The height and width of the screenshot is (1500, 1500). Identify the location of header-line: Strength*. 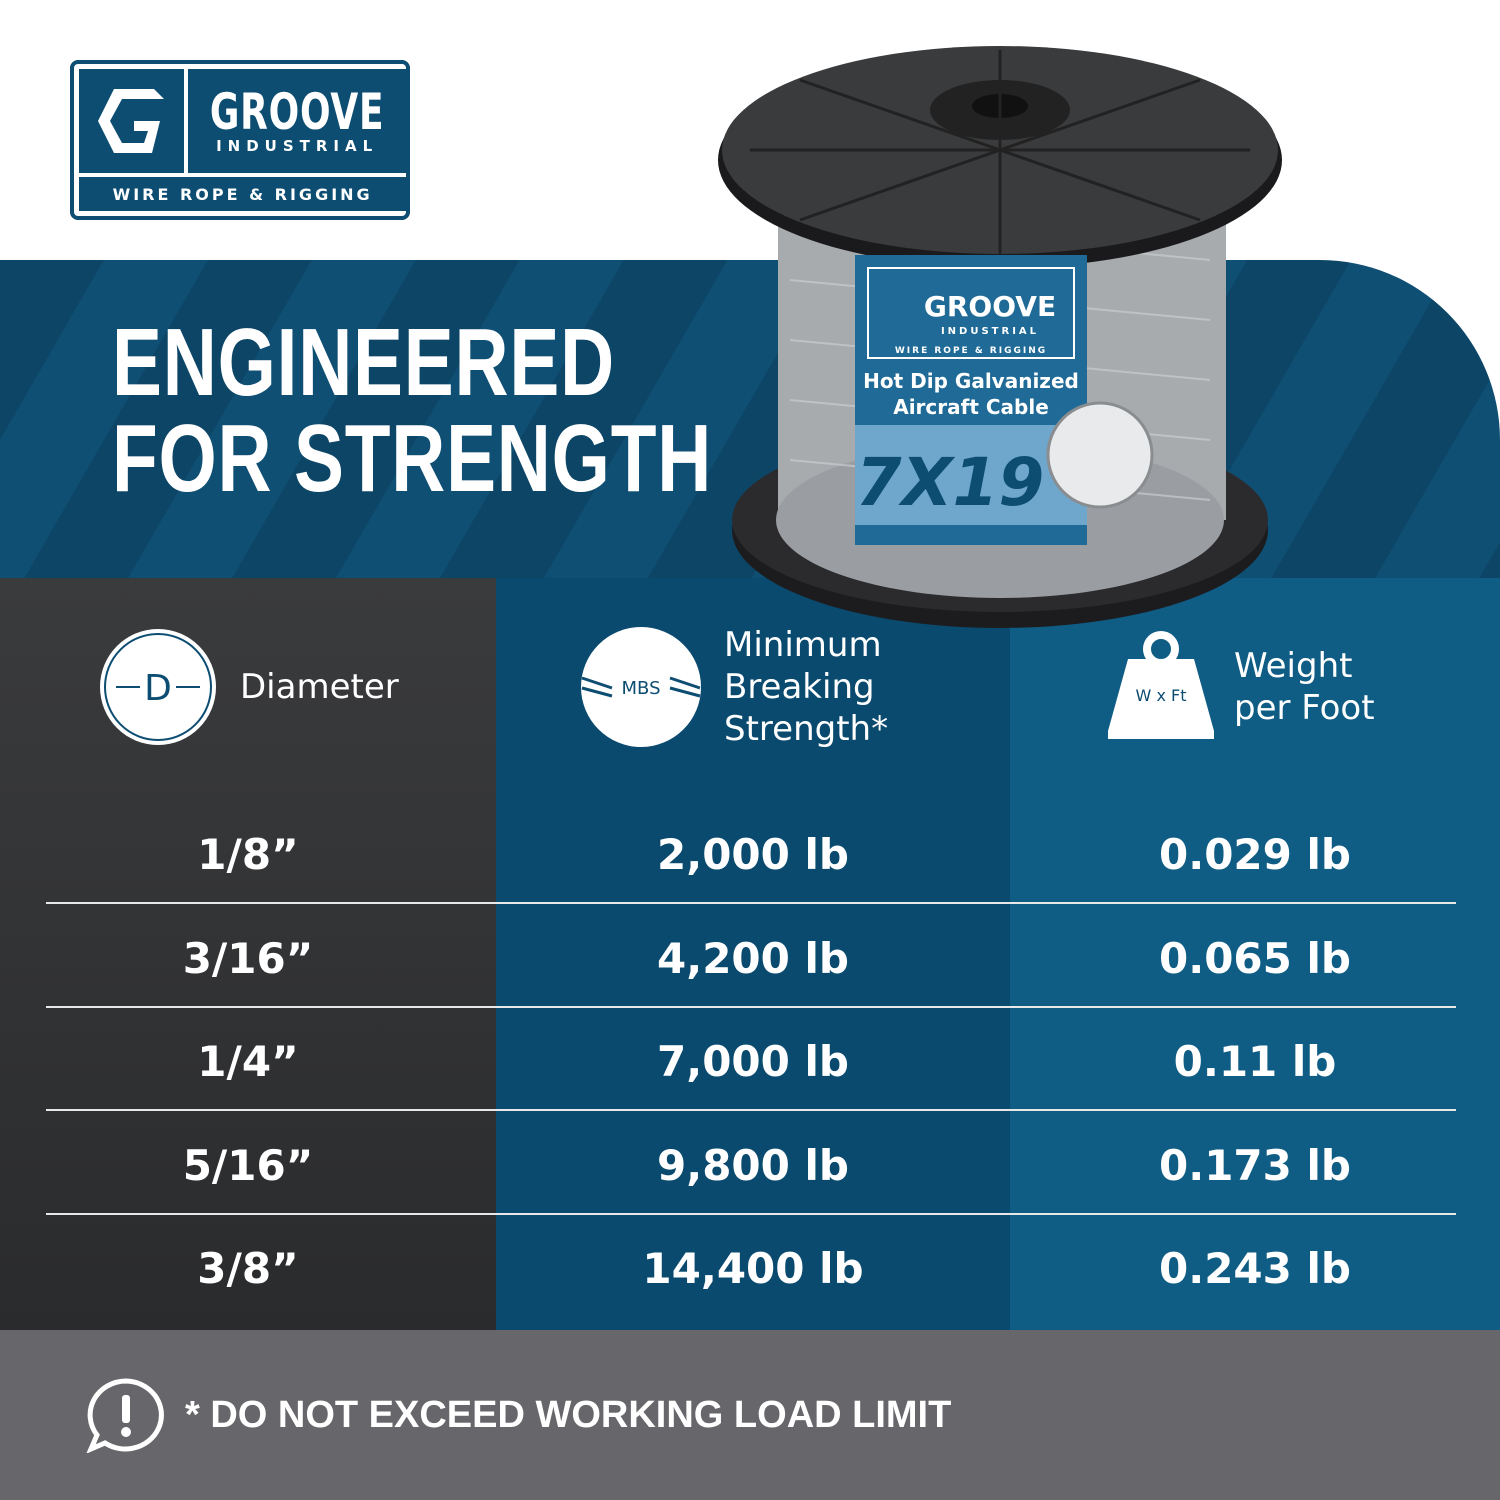
(806, 729).